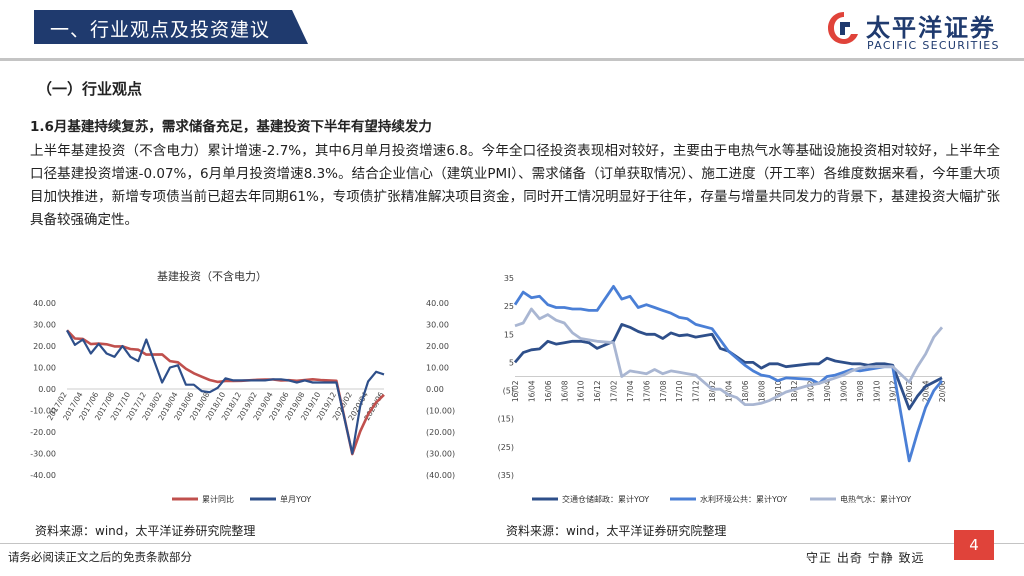 This screenshot has height=576, width=1024. What do you see at coordinates (218, 499) in the screenshot?
I see `legend-label: 累计同比` at bounding box center [218, 499].